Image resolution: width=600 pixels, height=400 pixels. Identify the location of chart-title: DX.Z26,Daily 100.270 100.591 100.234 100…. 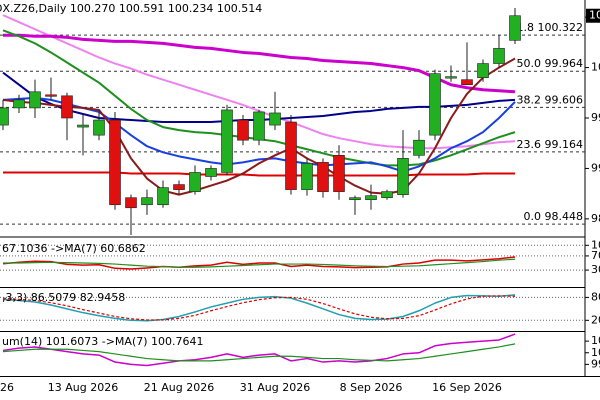
(131, 8).